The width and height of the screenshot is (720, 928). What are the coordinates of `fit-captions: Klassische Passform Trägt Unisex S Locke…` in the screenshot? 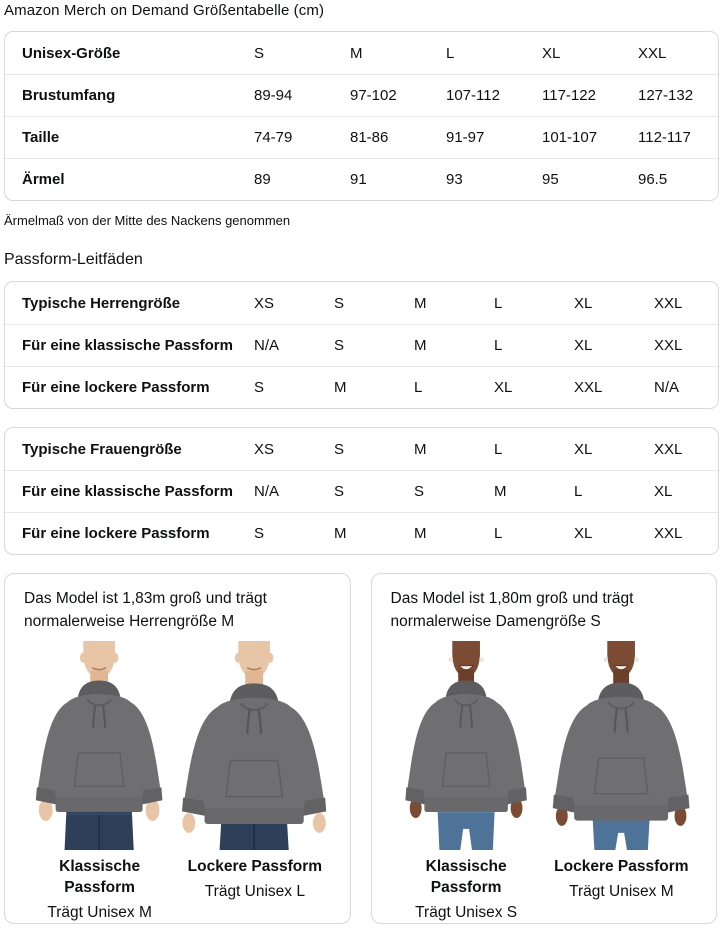 It's located at (544, 889).